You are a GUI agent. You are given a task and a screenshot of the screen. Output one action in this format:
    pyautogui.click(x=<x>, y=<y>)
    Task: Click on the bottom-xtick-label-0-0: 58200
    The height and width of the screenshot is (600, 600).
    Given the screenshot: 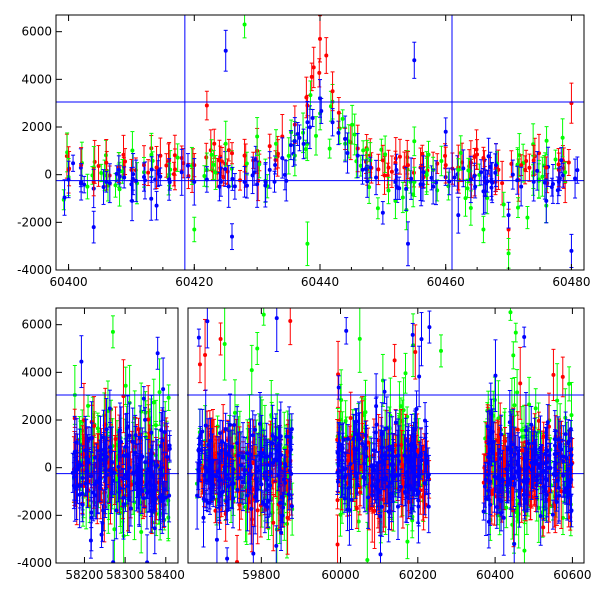 What is the action you would take?
    pyautogui.click(x=84, y=575)
    